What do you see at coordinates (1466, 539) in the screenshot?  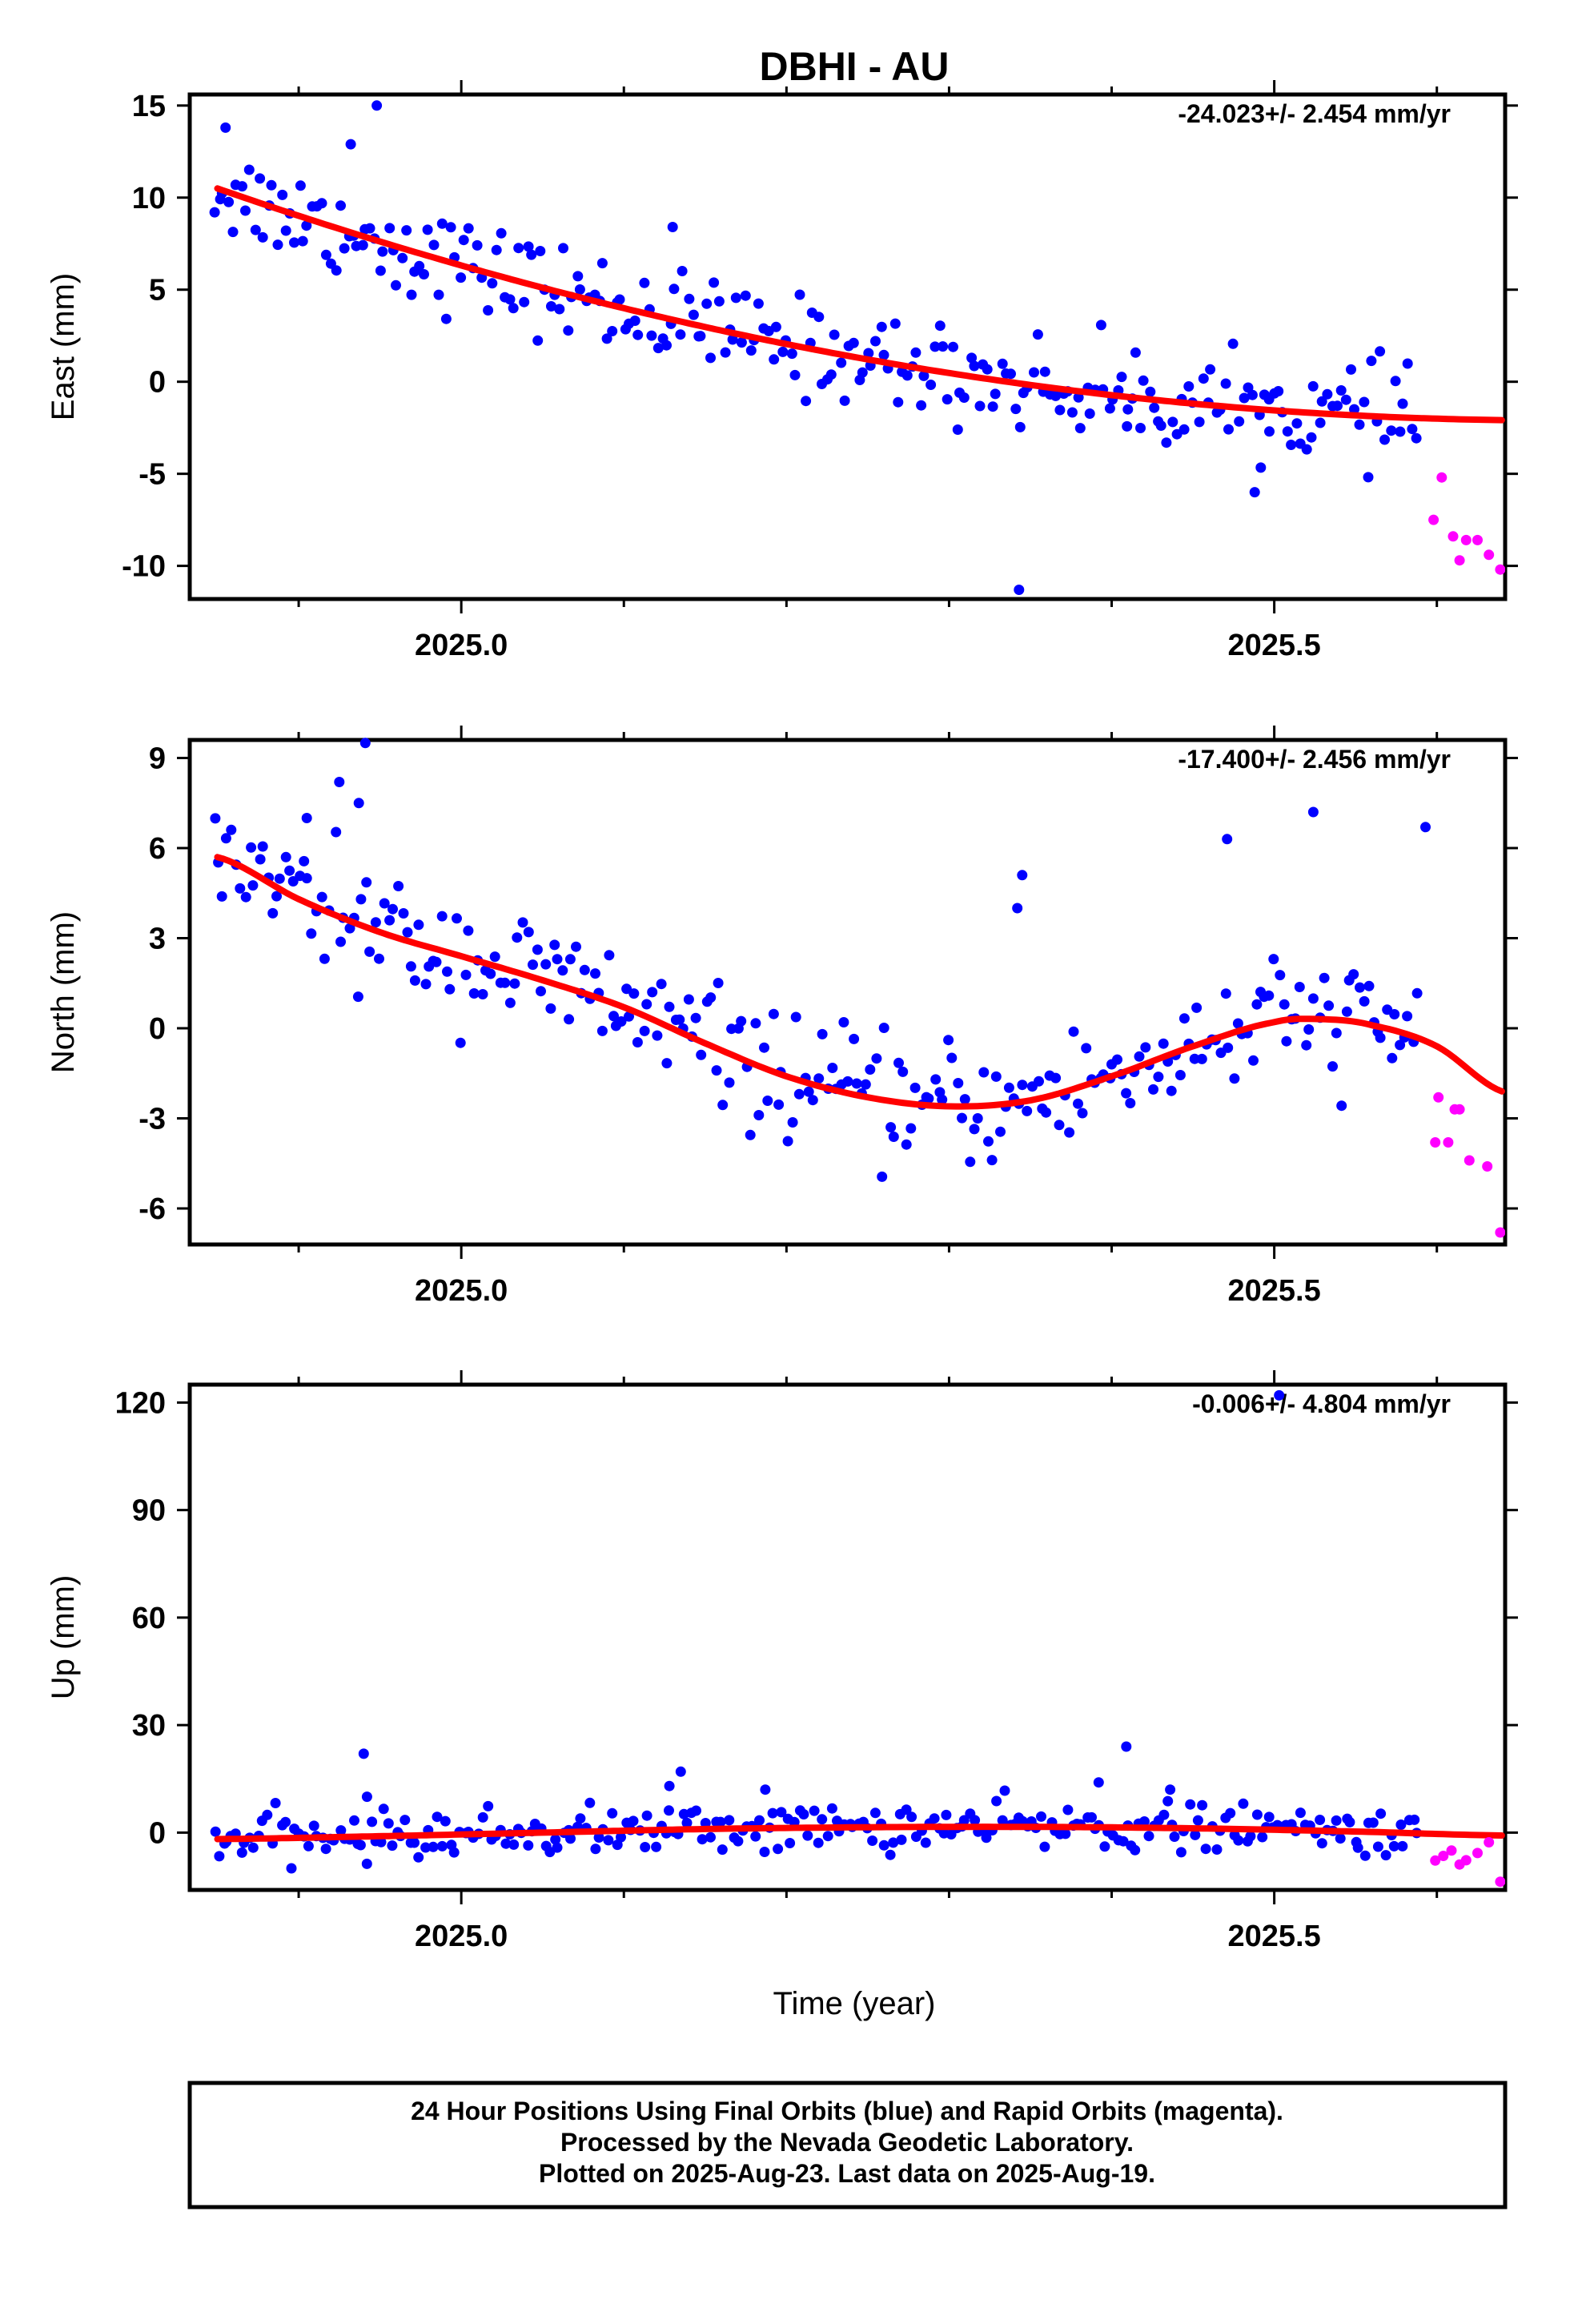 I see `east-rapid-point` at bounding box center [1466, 539].